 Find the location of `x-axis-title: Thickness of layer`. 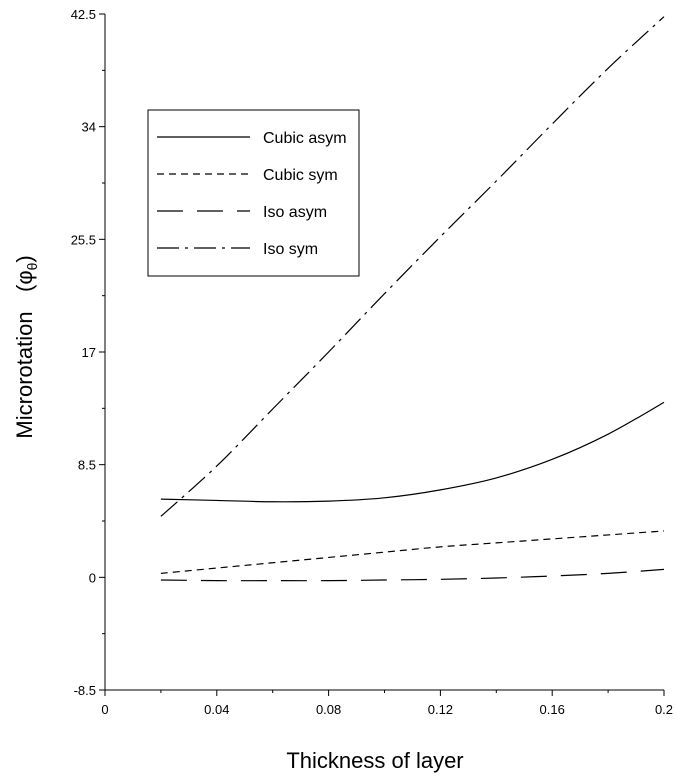

x-axis-title: Thickness of layer is located at coordinates (374, 760).